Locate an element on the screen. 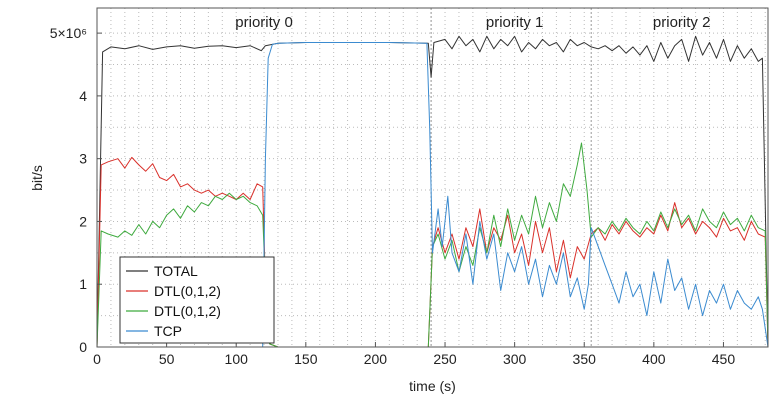 The image size is (776, 398). region-label: priority 1 is located at coordinates (515, 22).